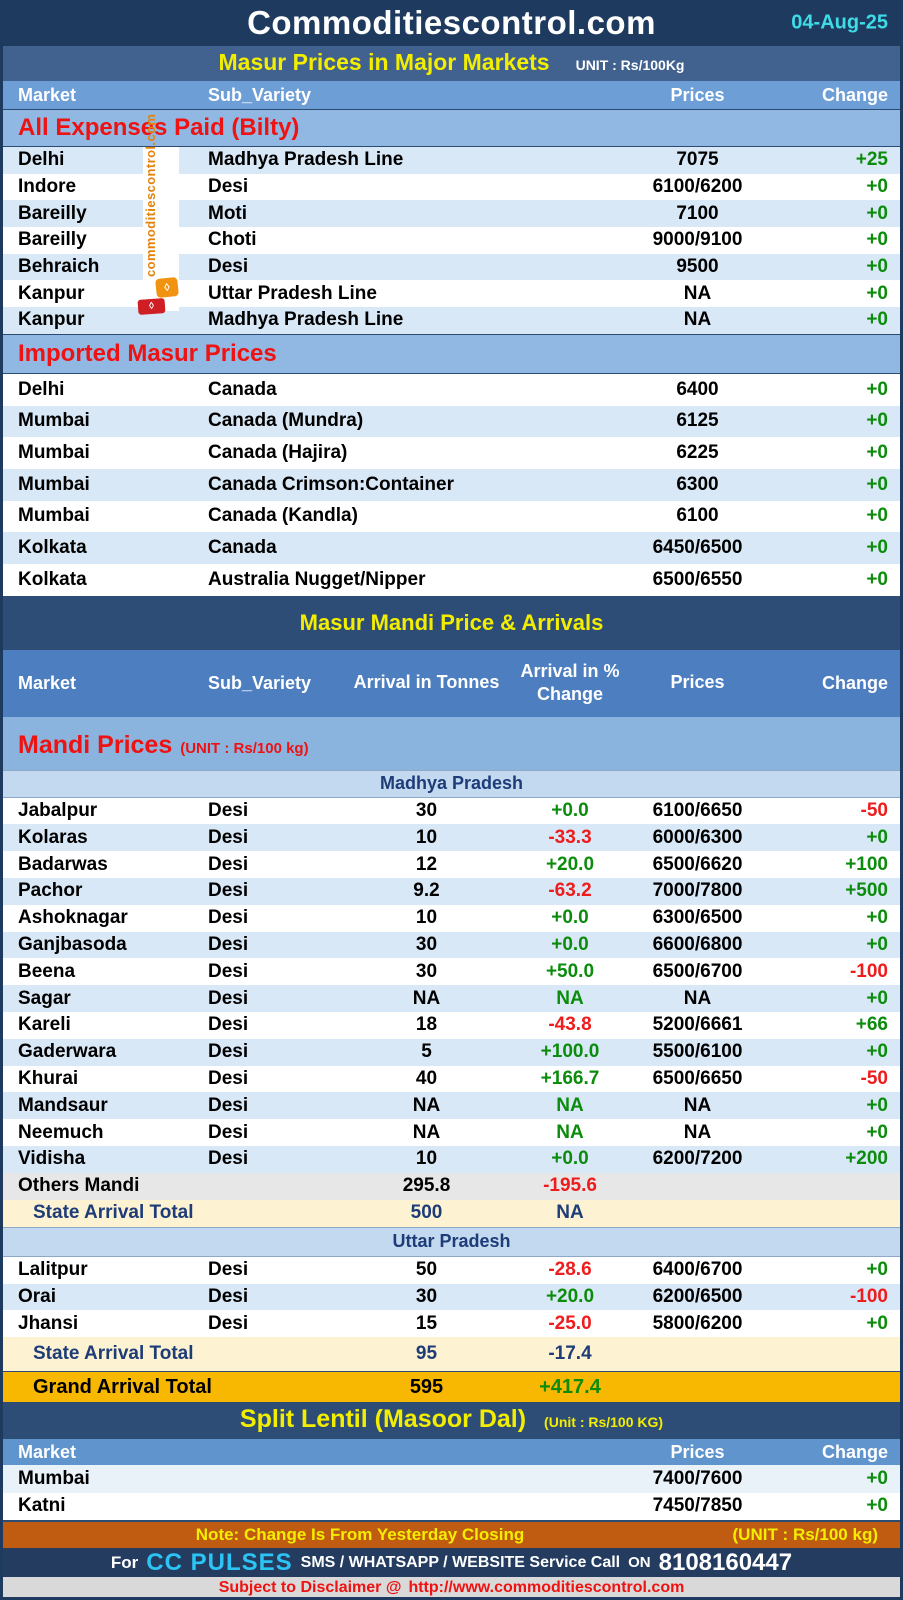  Describe the element at coordinates (839, 22) in the screenshot. I see `report-date: 04-Aug-25` at that location.